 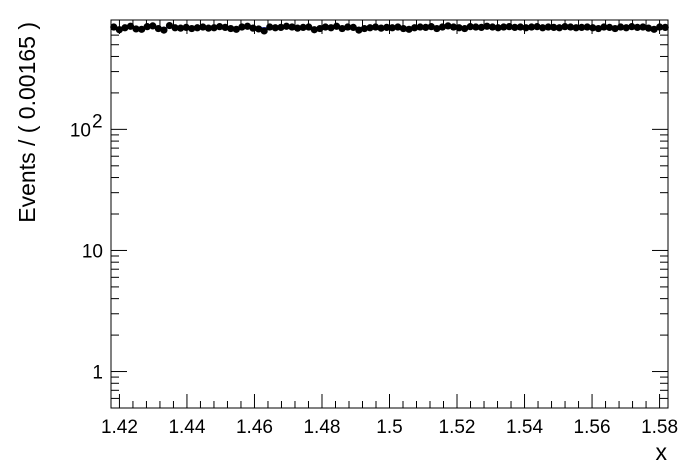 What do you see at coordinates (97, 373) in the screenshot?
I see `y-tick-label: 1` at bounding box center [97, 373].